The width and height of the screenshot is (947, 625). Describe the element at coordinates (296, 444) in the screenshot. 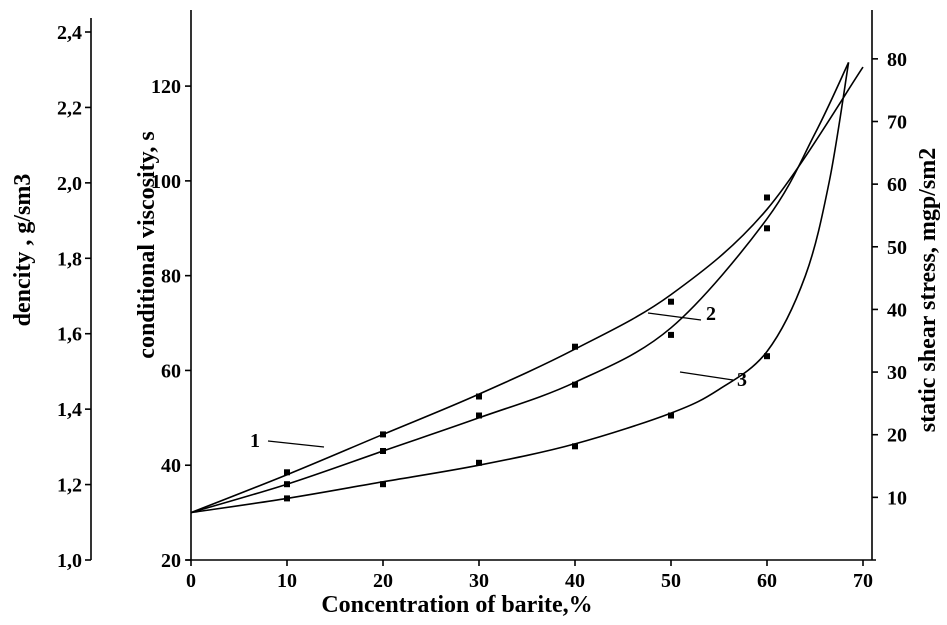

I see `curve-1-leader` at that location.